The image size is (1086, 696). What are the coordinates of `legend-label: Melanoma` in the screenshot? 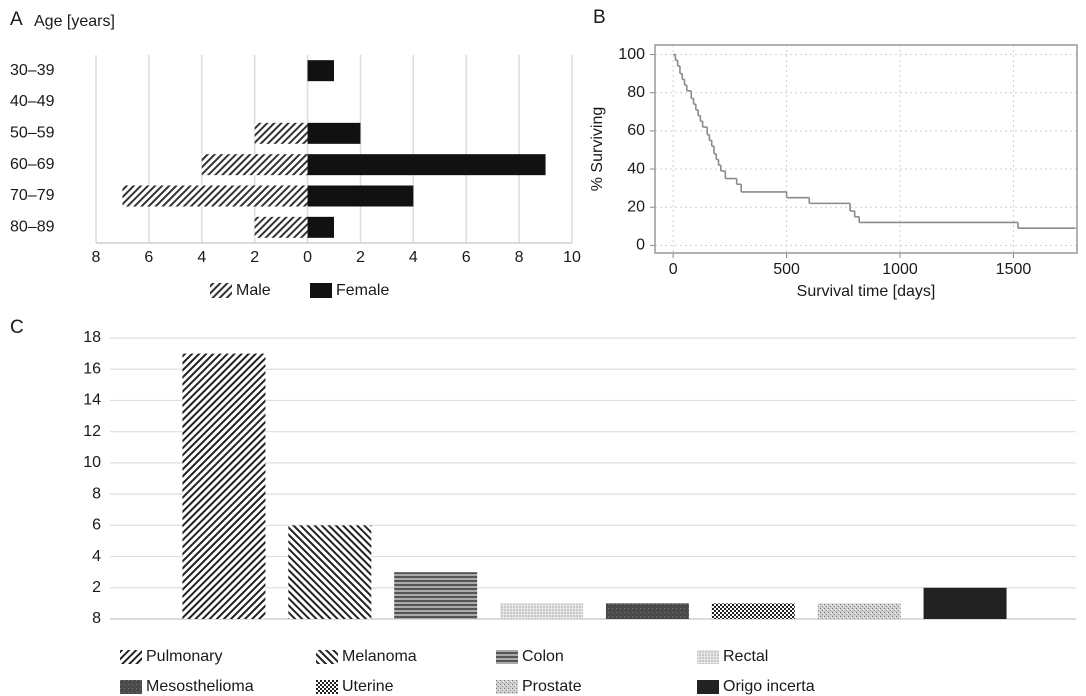 It's located at (379, 656).